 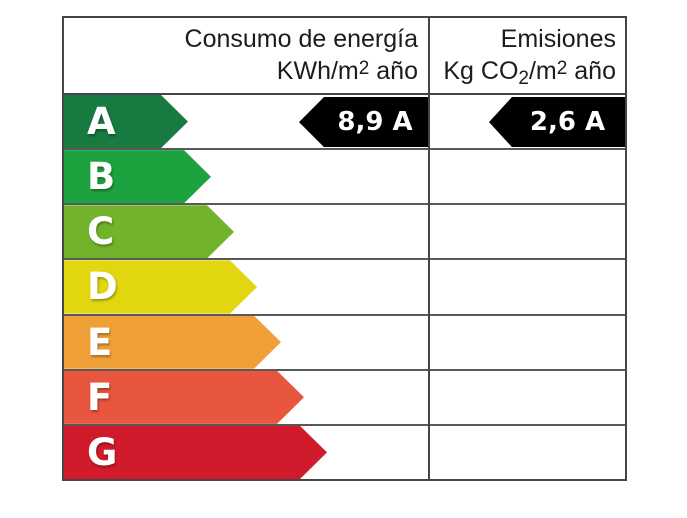 I want to click on rating-row-a: A 8,9 A 2,6 A, so click(x=344, y=123).